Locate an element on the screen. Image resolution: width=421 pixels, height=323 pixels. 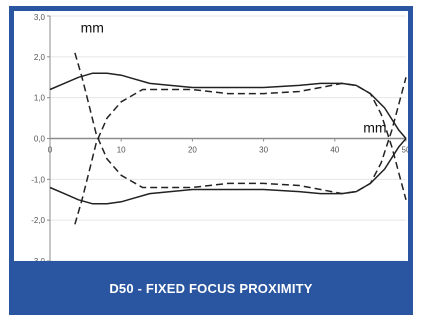
x-tick-label: 40 is located at coordinates (334, 150).